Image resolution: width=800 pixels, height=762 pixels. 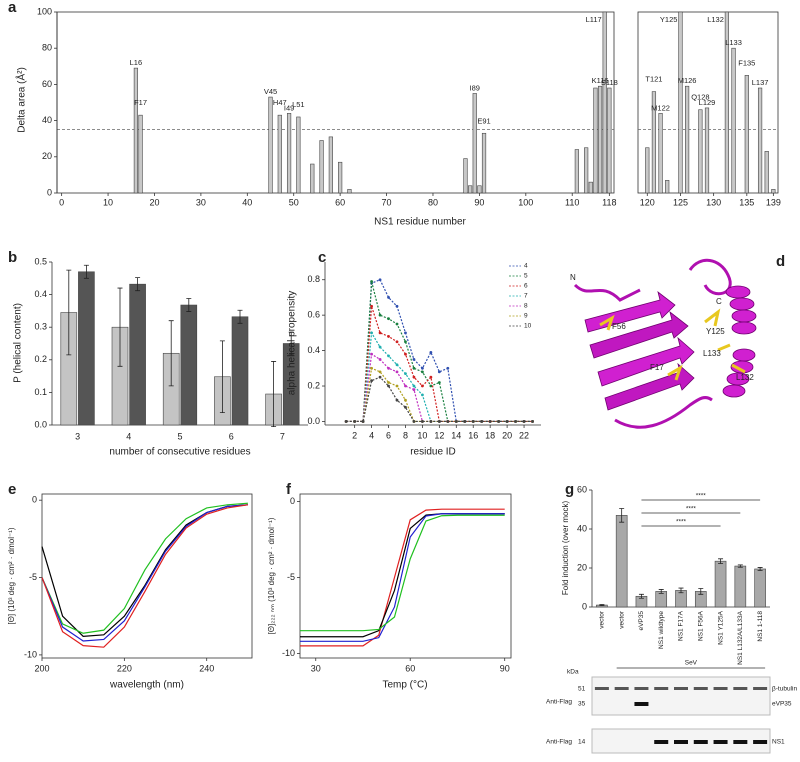 What do you see at coordinates (526, 276) in the screenshot?
I see `legend-label: 5` at bounding box center [526, 276].